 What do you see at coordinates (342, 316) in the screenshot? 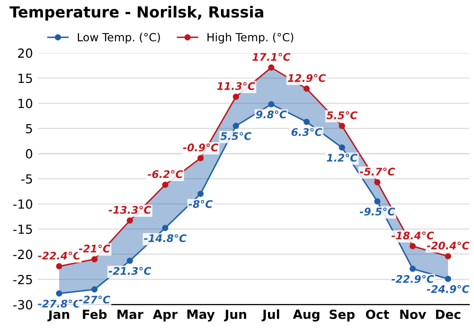
I see `x-tick-label: Sep` at bounding box center [342, 316].